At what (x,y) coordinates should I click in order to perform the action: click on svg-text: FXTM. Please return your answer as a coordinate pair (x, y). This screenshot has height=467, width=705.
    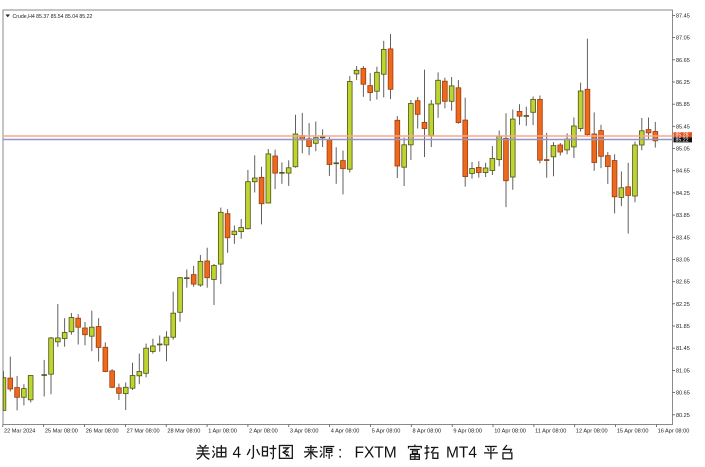
    Looking at the image, I should click on (376, 453).